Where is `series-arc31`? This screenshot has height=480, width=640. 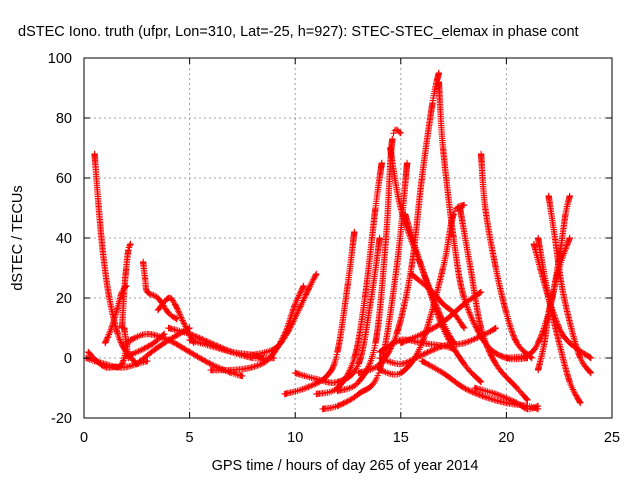
series-arc31 is located at coordinates (416, 346).